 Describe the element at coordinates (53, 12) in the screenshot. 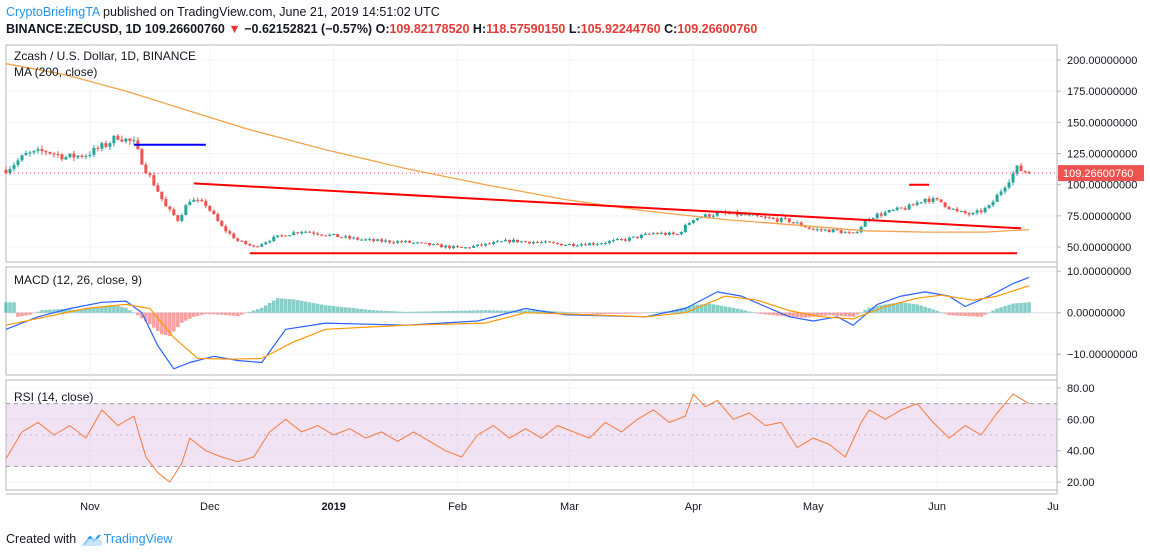

I see `author-link: CryptoBriefingTA` at that location.